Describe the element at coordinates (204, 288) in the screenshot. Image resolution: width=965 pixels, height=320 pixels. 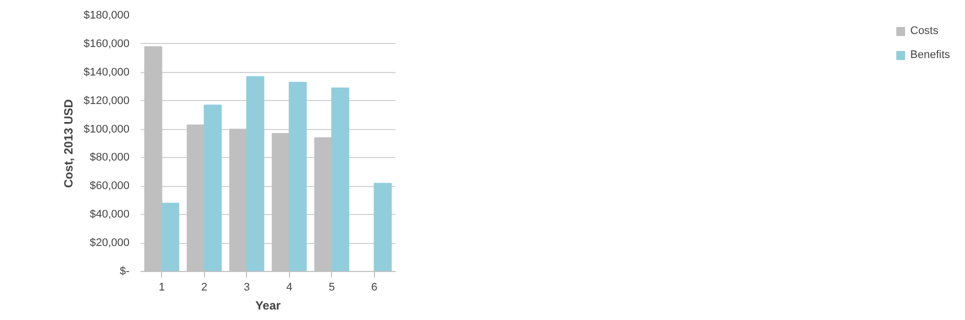
I see `x-tick-label: 2` at that location.